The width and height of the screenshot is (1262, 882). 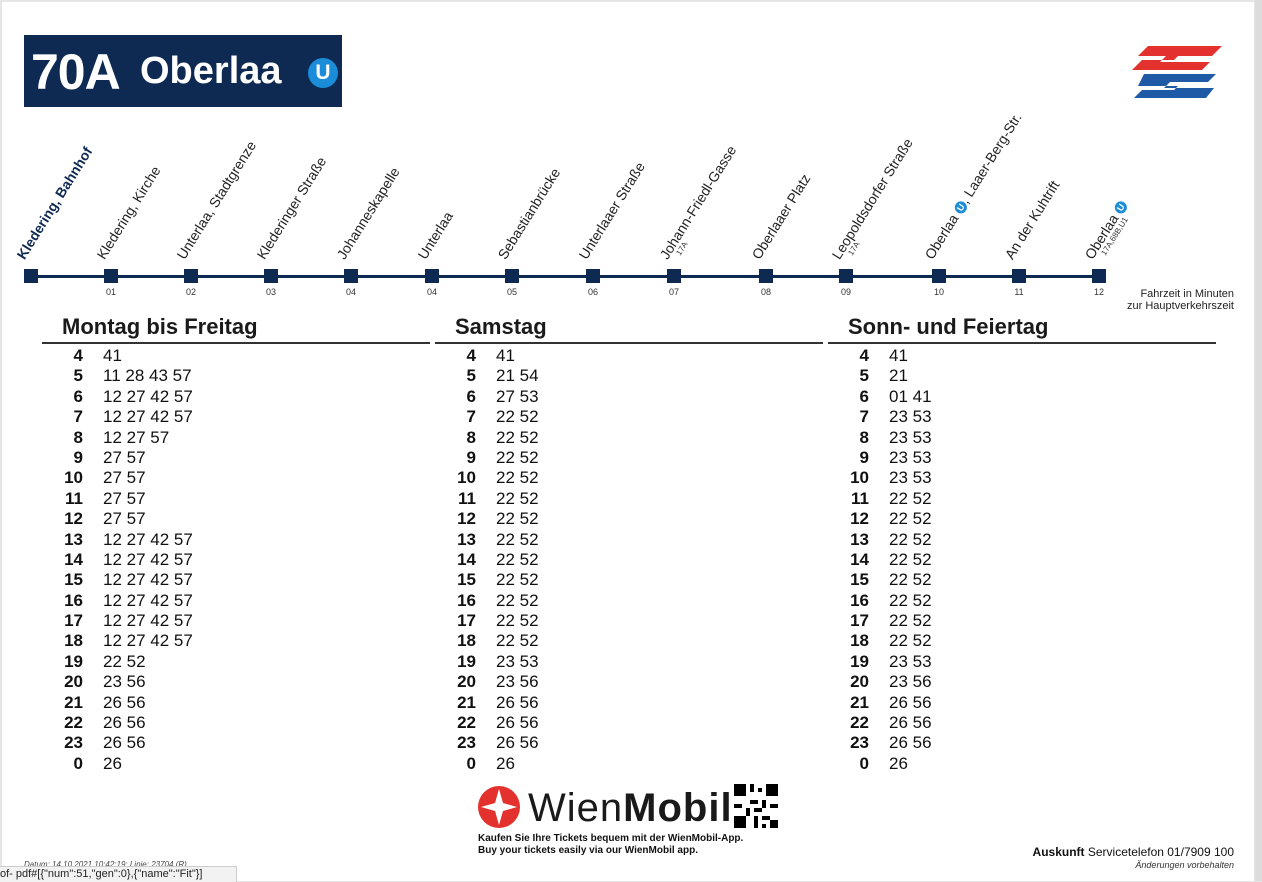 What do you see at coordinates (1187, 294) in the screenshot?
I see `travel-time-note-line1: Fahrzeit in Minuten` at bounding box center [1187, 294].